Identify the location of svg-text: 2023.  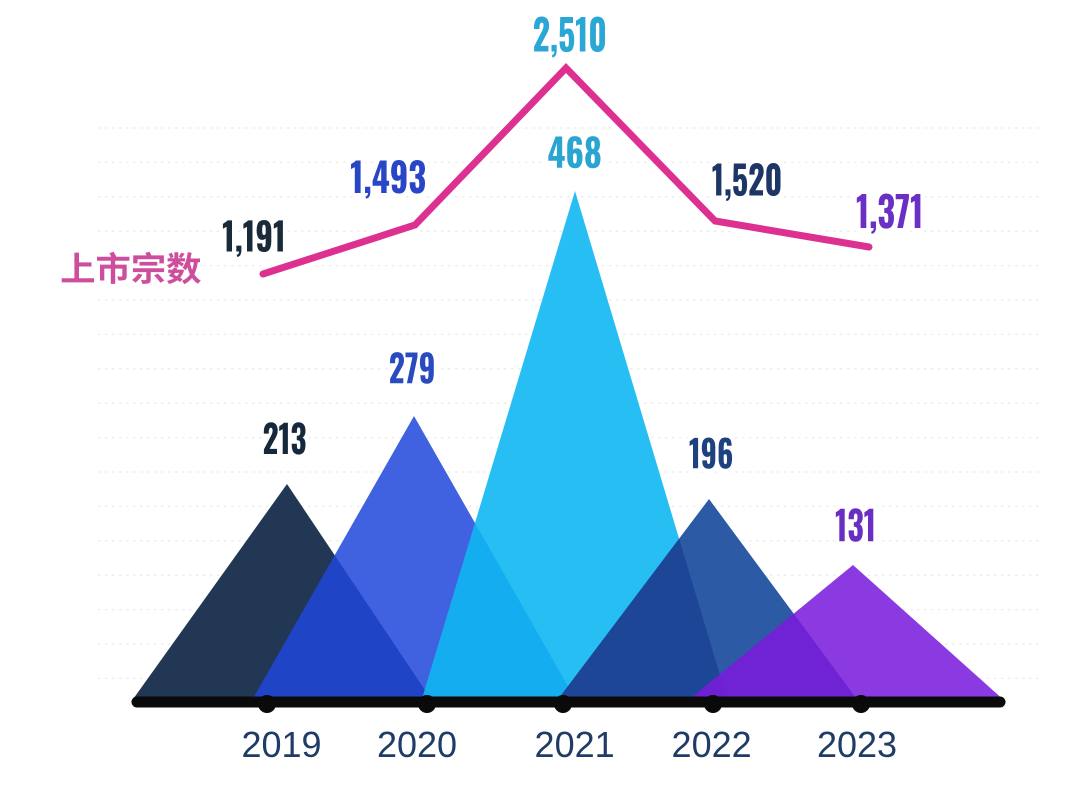
(857, 744).